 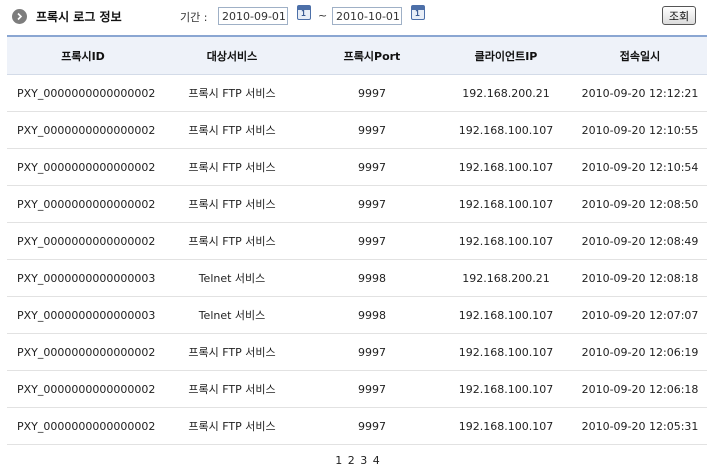 What do you see at coordinates (506, 55) in the screenshot?
I see `column-header-client-ip: 클라이언트IP` at bounding box center [506, 55].